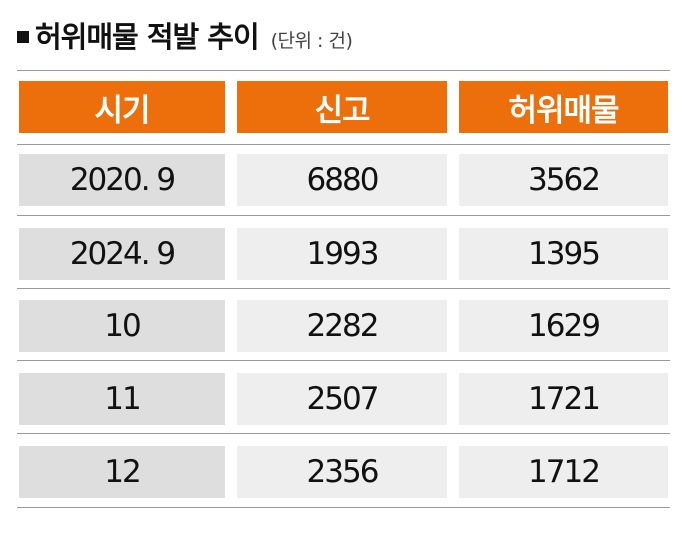  I want to click on false-listings-cell: 1629, so click(563, 326).